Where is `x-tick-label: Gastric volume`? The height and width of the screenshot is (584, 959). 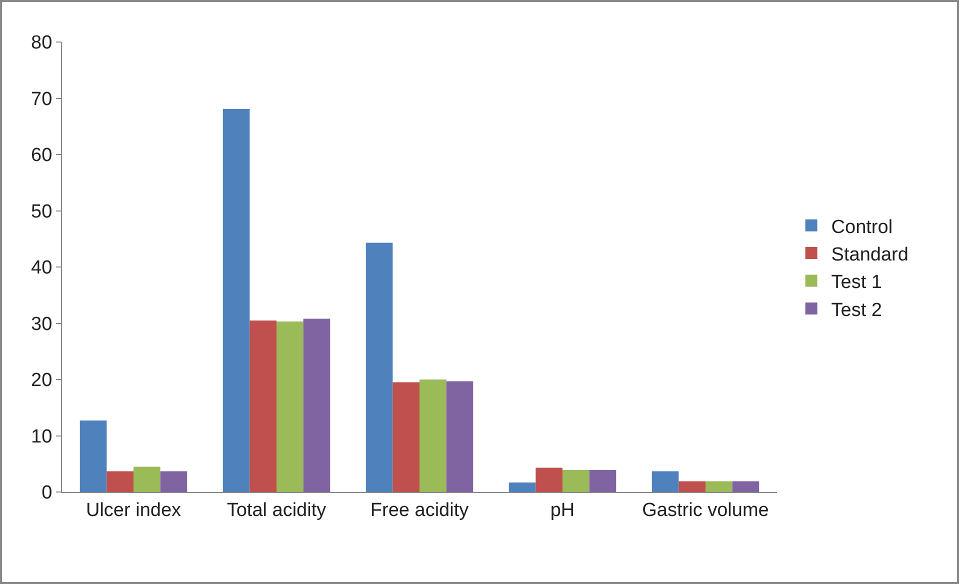 x-tick-label: Gastric volume is located at coordinates (705, 510).